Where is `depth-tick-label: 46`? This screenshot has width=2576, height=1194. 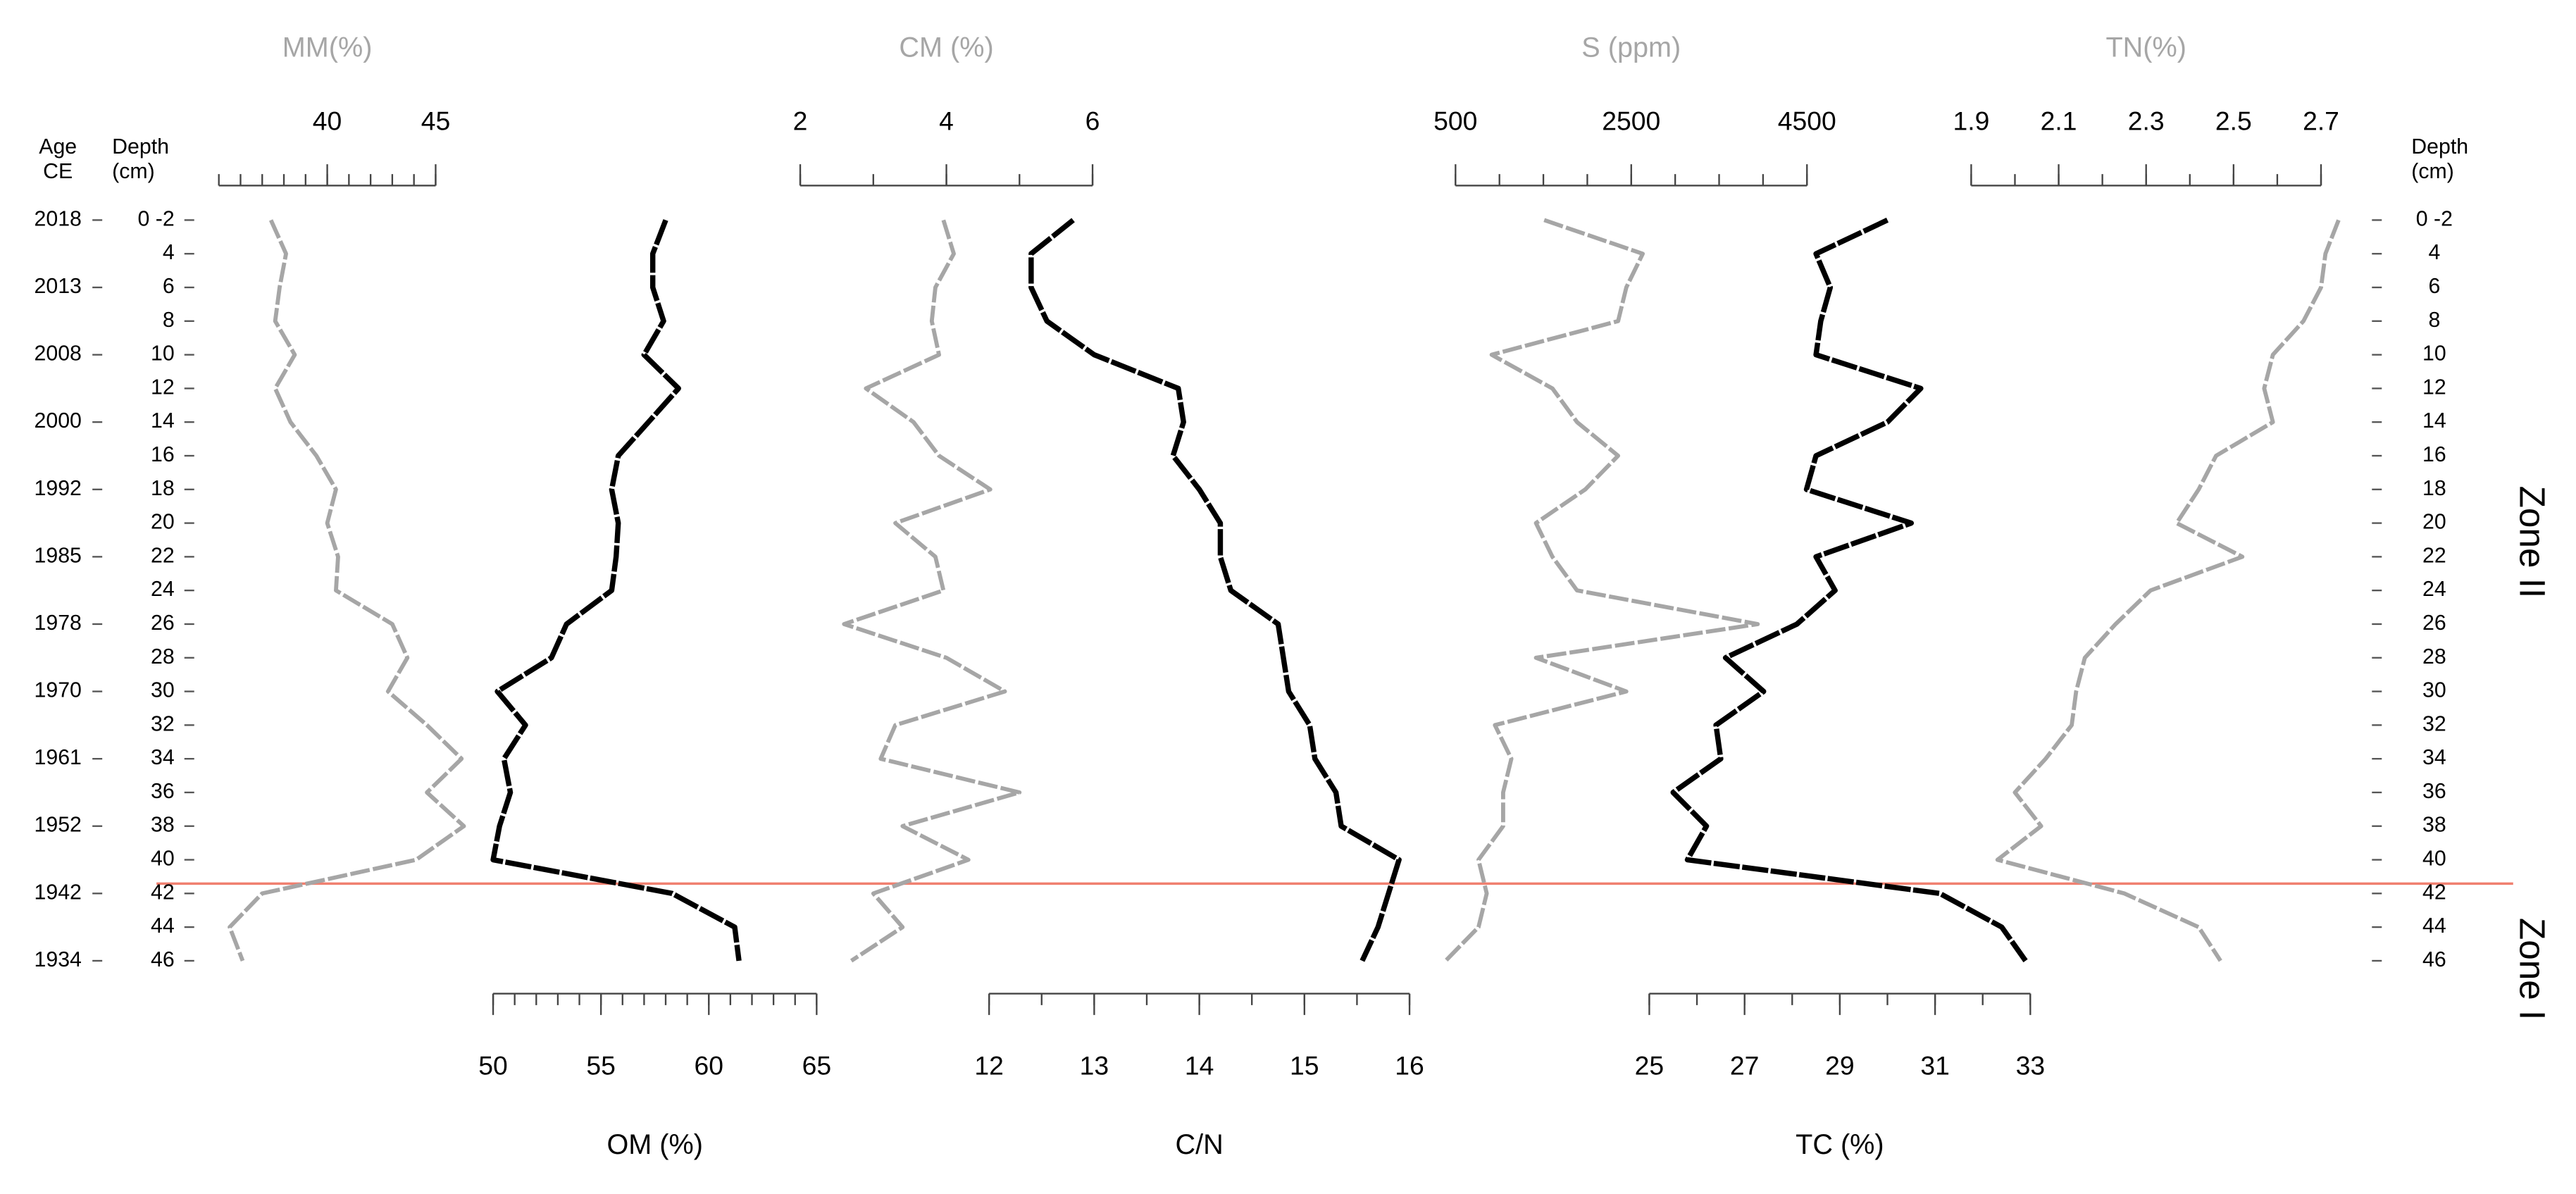
depth-tick-label: 46 is located at coordinates (163, 959).